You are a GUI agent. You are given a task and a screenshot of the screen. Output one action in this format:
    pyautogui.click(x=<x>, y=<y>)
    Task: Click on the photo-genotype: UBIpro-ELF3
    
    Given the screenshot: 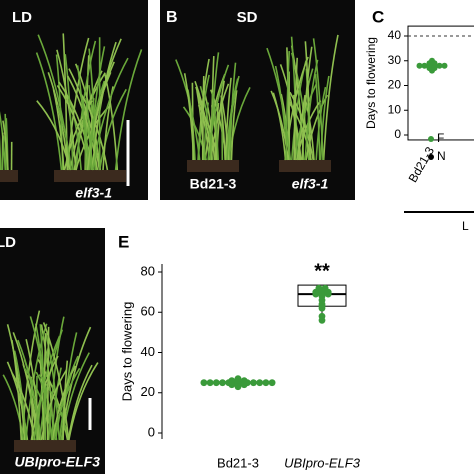 What is the action you would take?
    pyautogui.click(x=57, y=462)
    